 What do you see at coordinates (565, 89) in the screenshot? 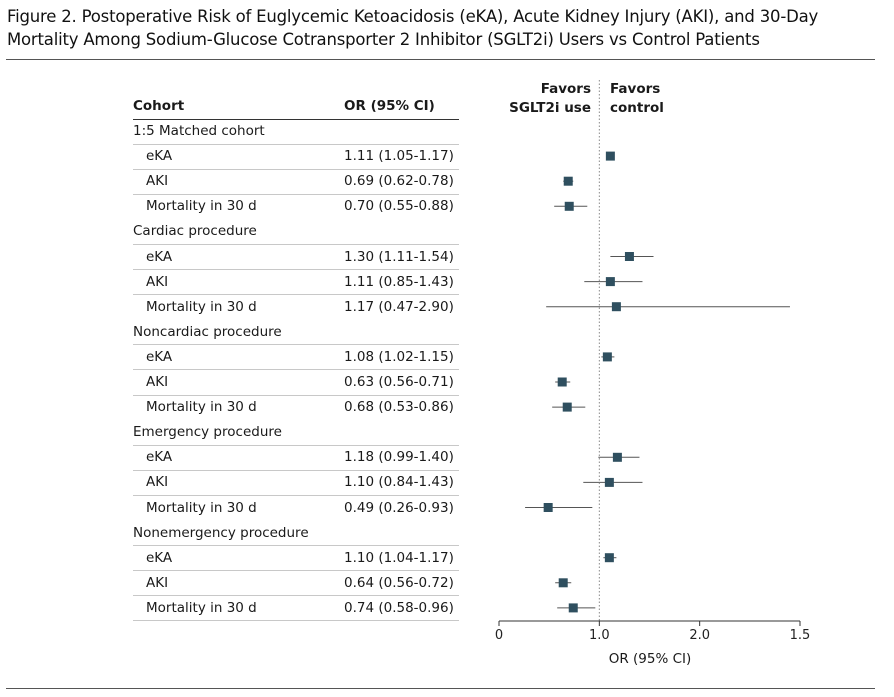
I see `favors-left-line1: Favors` at bounding box center [565, 89].